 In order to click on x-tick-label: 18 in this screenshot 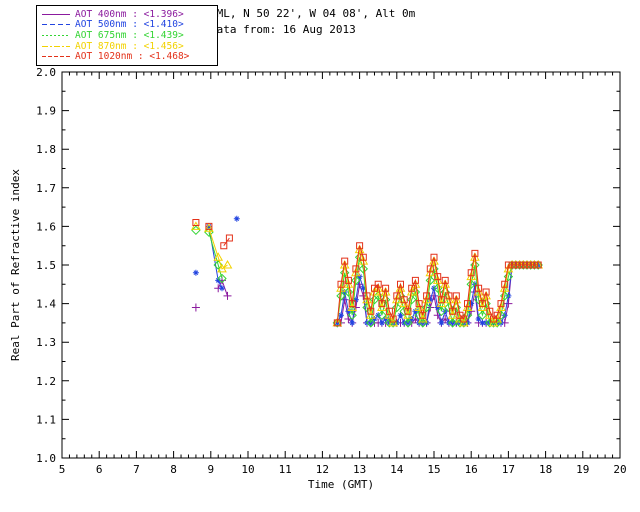, I will do `click(545, 469)`.